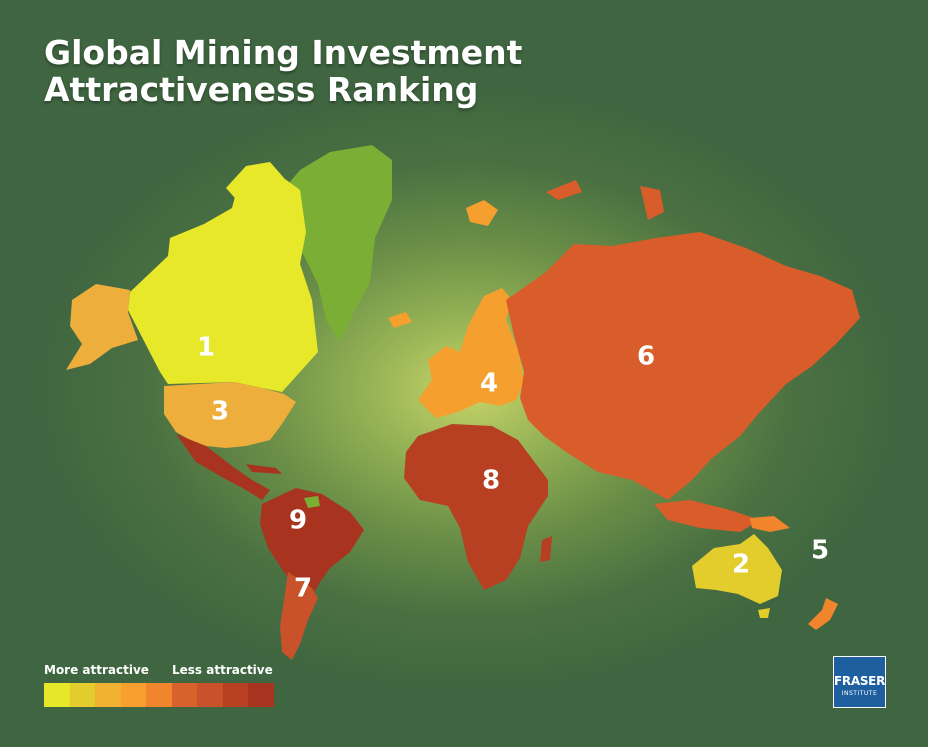  I want to click on rank-label-9: 9, so click(298, 521).